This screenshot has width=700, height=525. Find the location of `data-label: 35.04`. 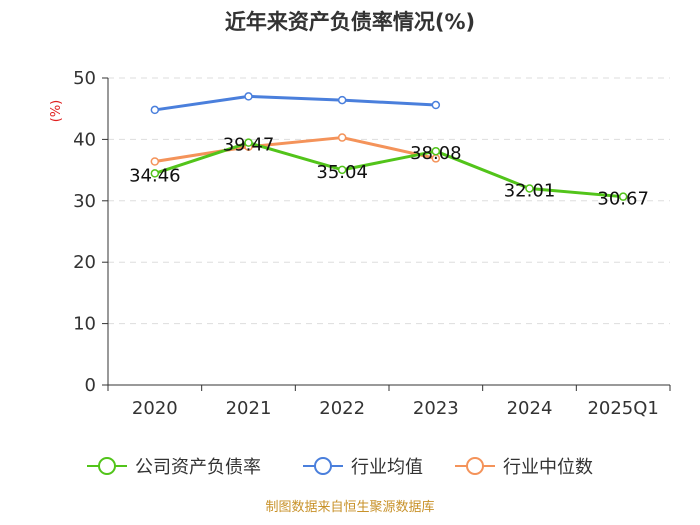

data-label: 35.04 is located at coordinates (342, 172).